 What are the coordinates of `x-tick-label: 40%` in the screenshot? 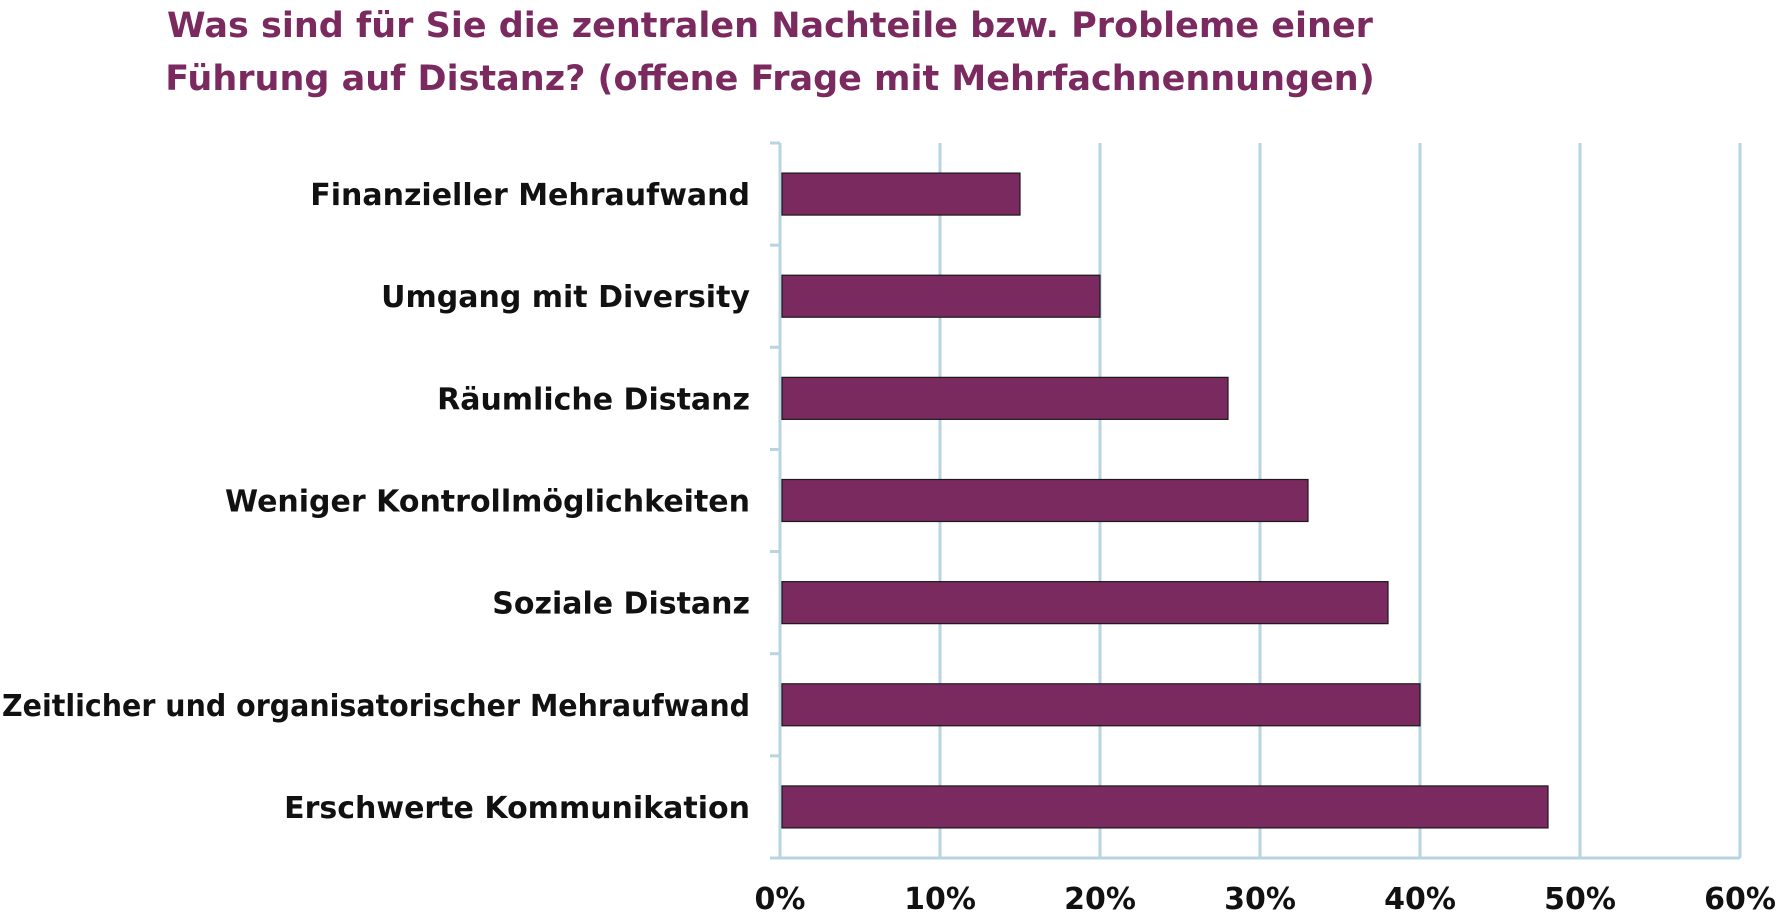 It's located at (1420, 899).